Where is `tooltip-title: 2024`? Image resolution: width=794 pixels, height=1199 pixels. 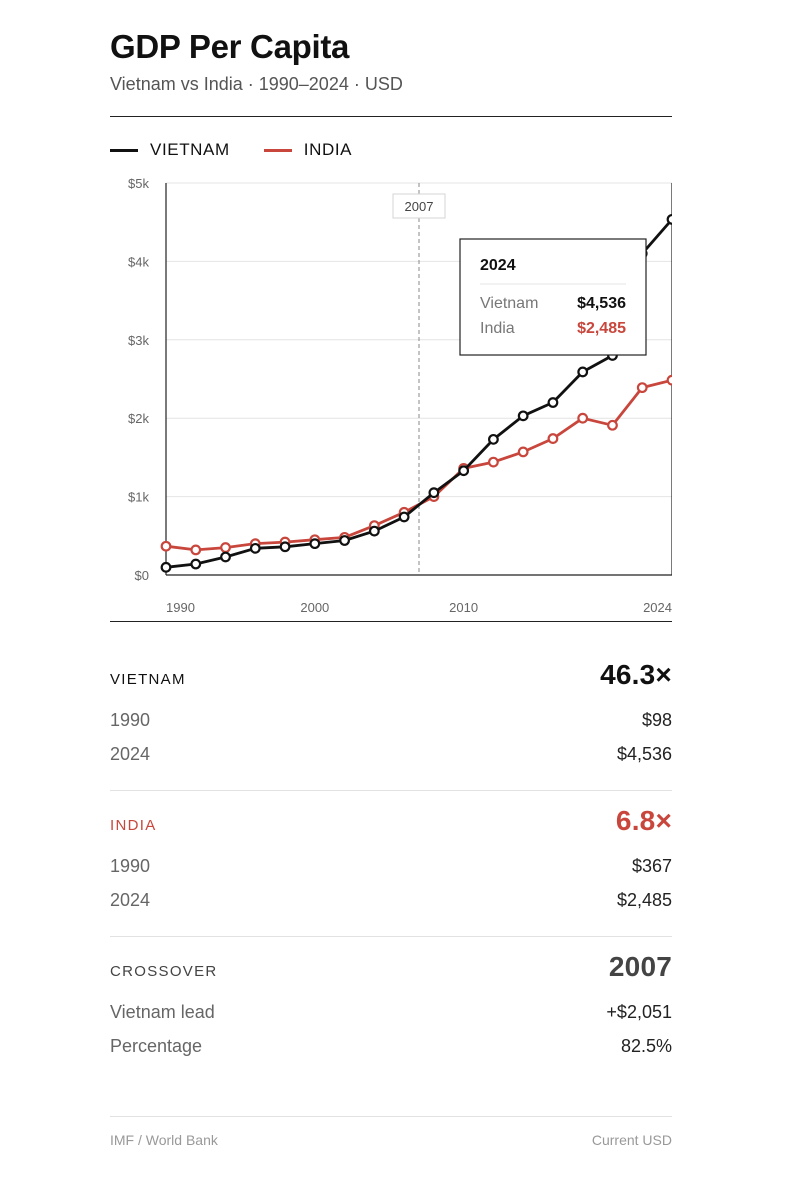
tooltip-title: 2024 is located at coordinates (498, 265).